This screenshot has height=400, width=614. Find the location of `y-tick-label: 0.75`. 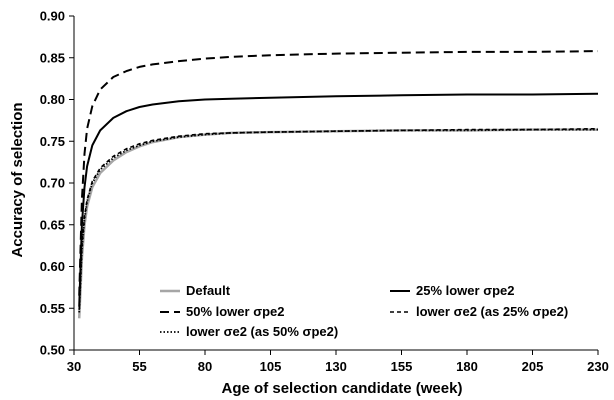

y-tick-label: 0.75 is located at coordinates (52, 141).